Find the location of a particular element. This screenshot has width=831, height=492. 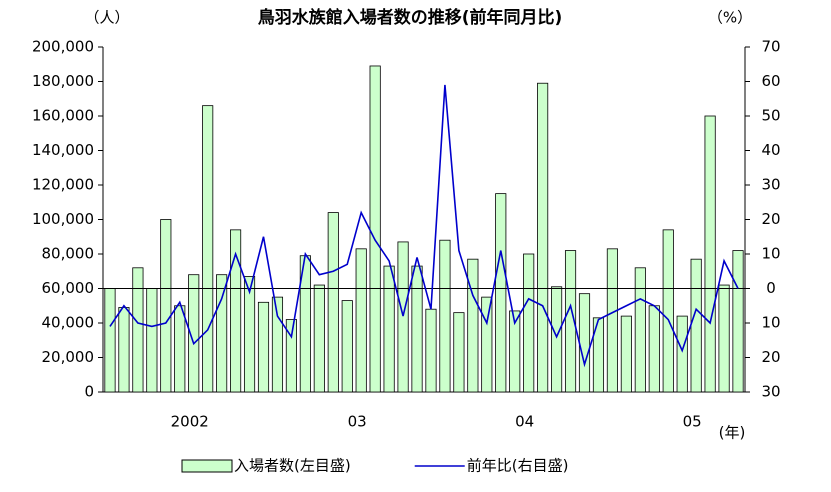

x-tick-label: 2002 is located at coordinates (190, 422).